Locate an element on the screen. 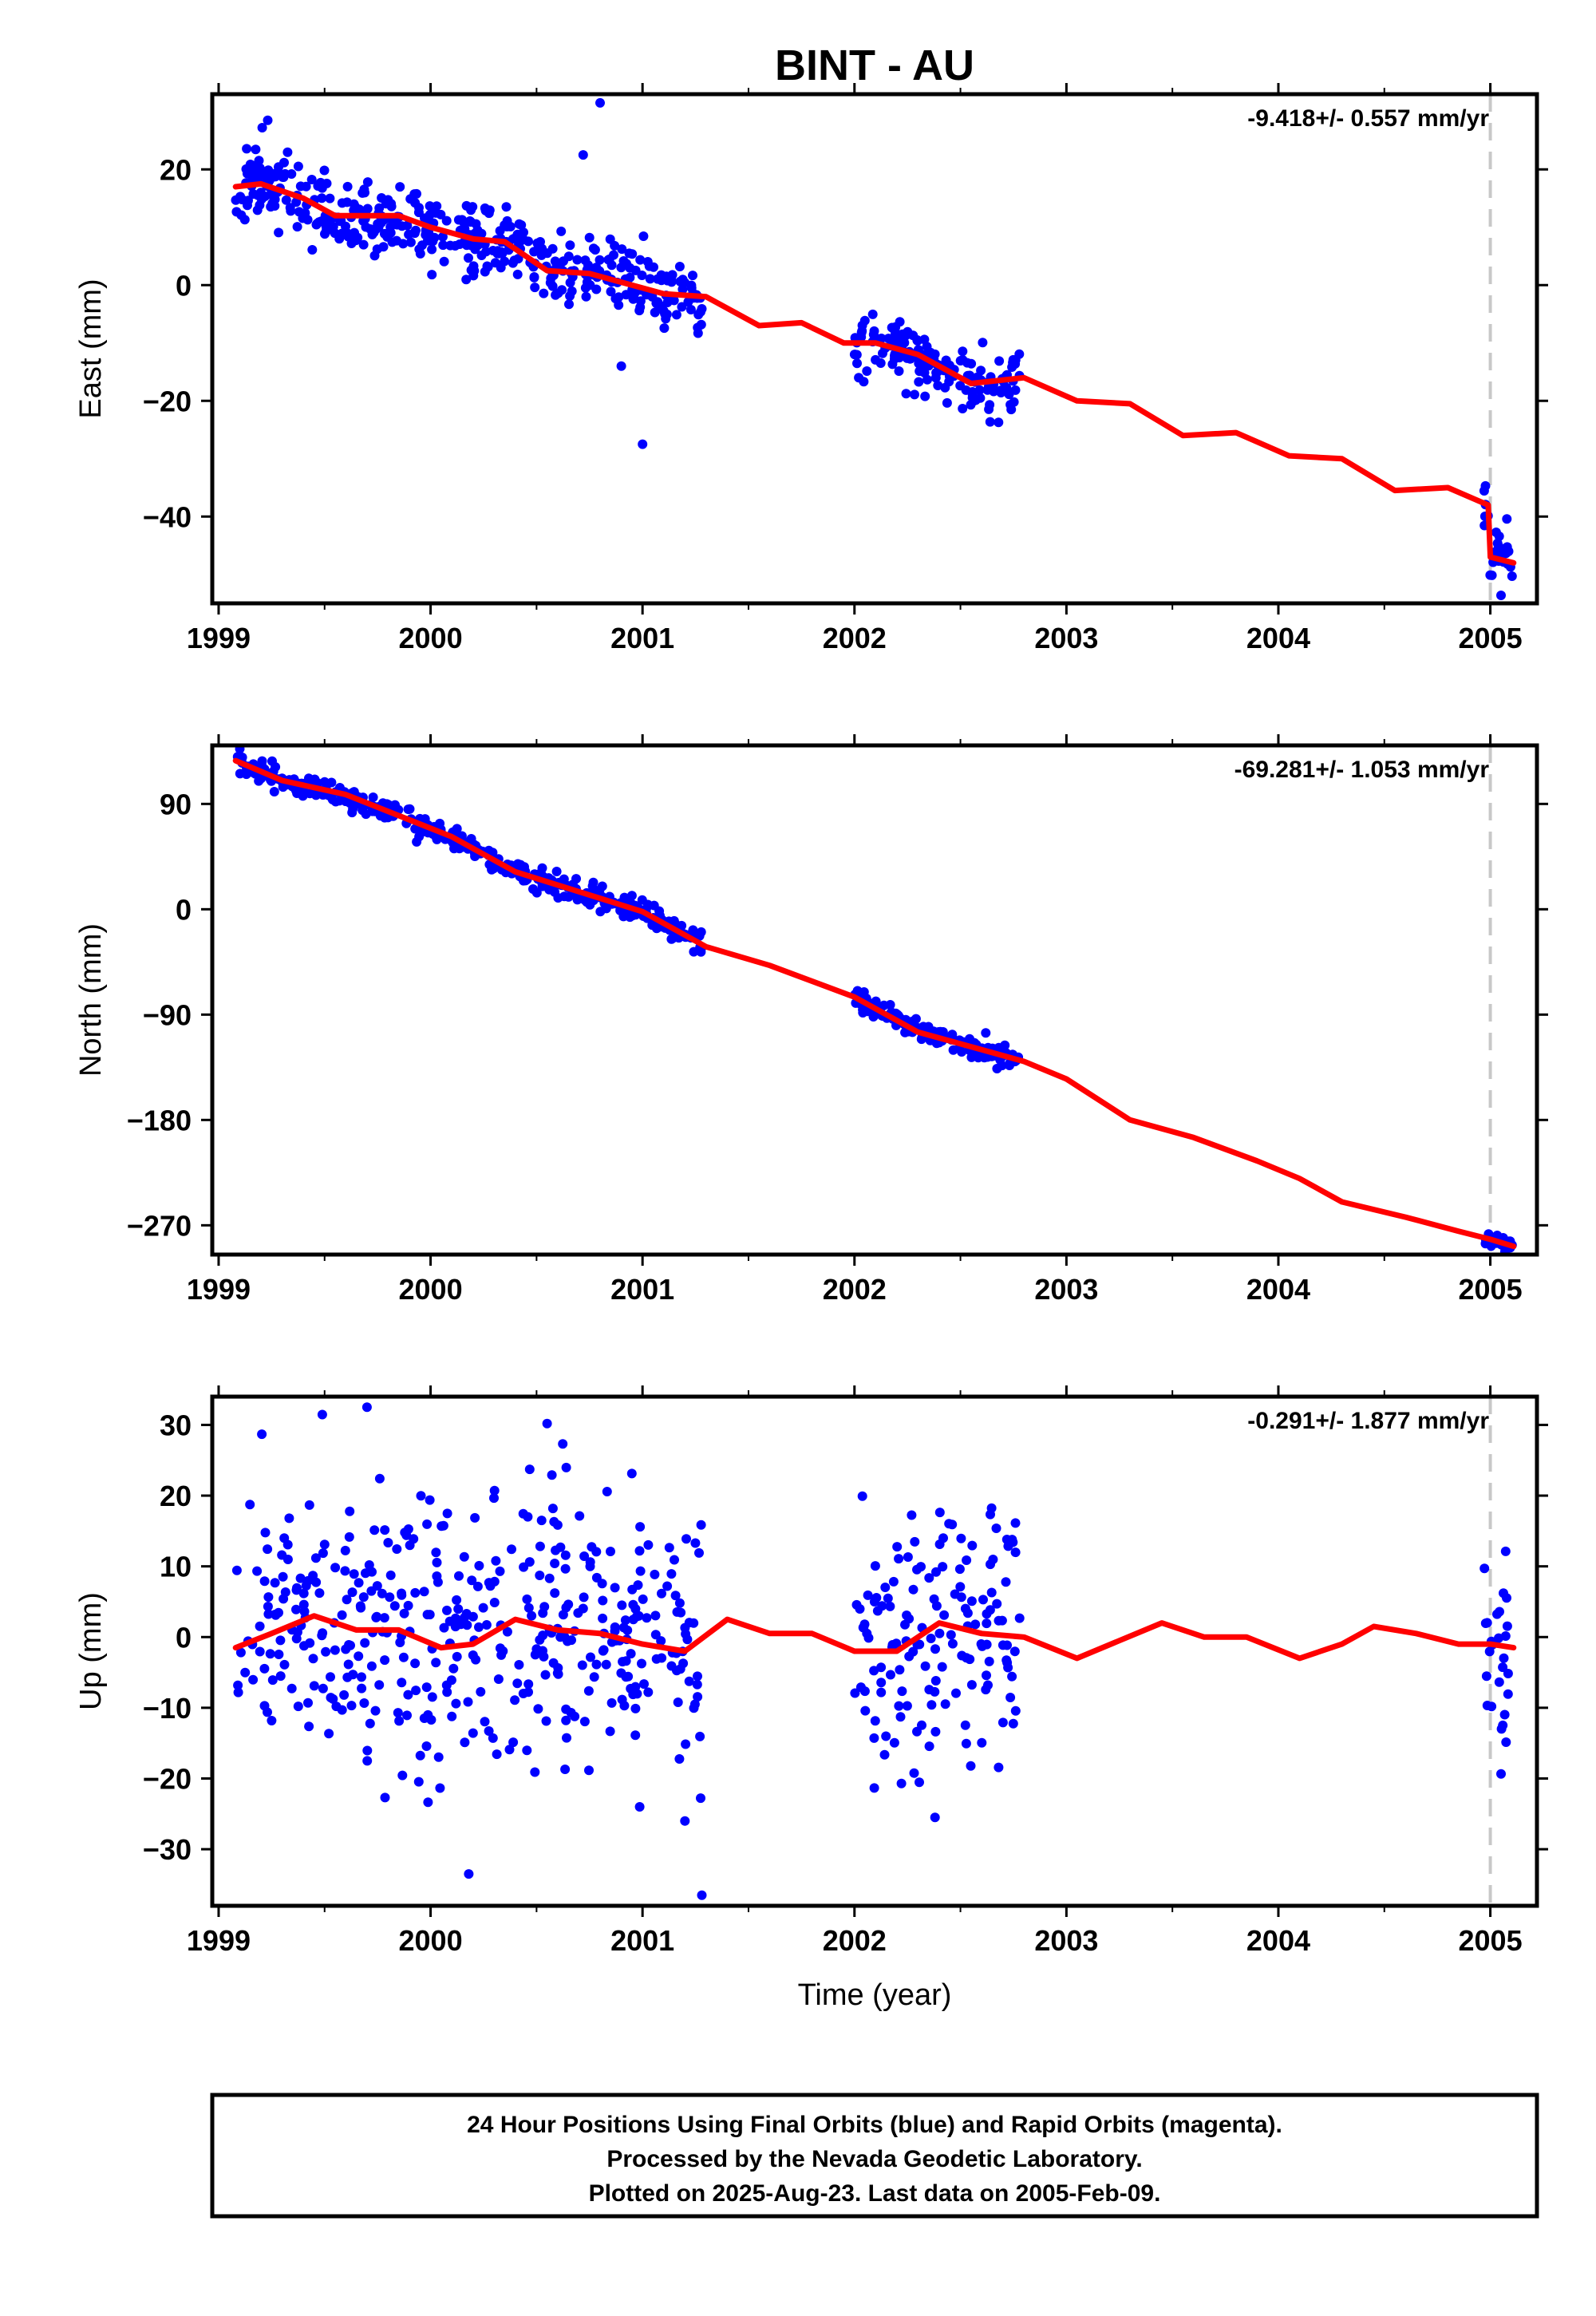 This screenshot has height=2316, width=1596. x-tick-label: 2003 is located at coordinates (1066, 638).